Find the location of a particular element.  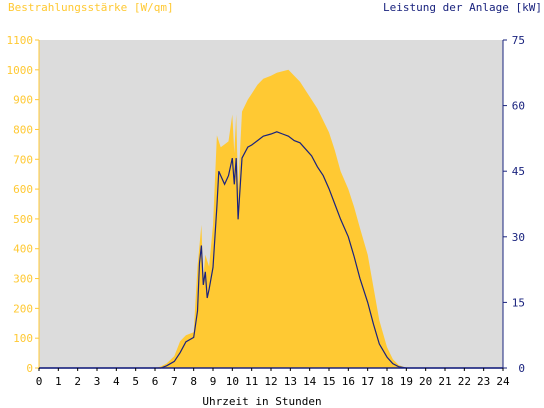

x-tick-label: 24 is located at coordinates (503, 381).